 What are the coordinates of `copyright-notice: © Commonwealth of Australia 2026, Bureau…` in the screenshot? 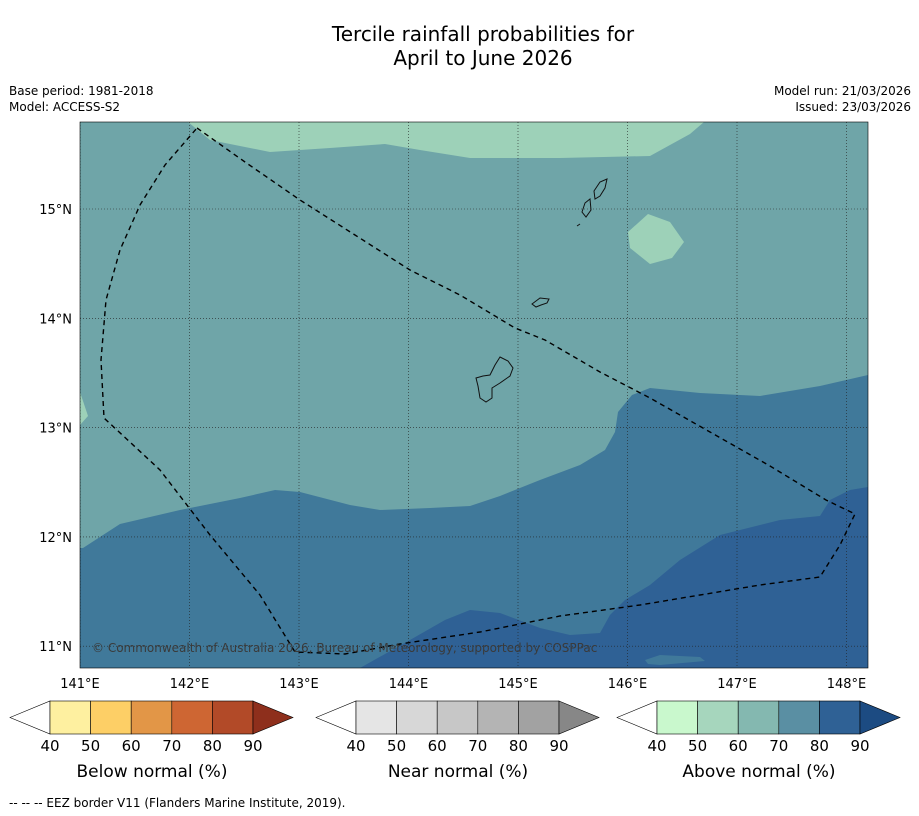 It's located at (344, 648).